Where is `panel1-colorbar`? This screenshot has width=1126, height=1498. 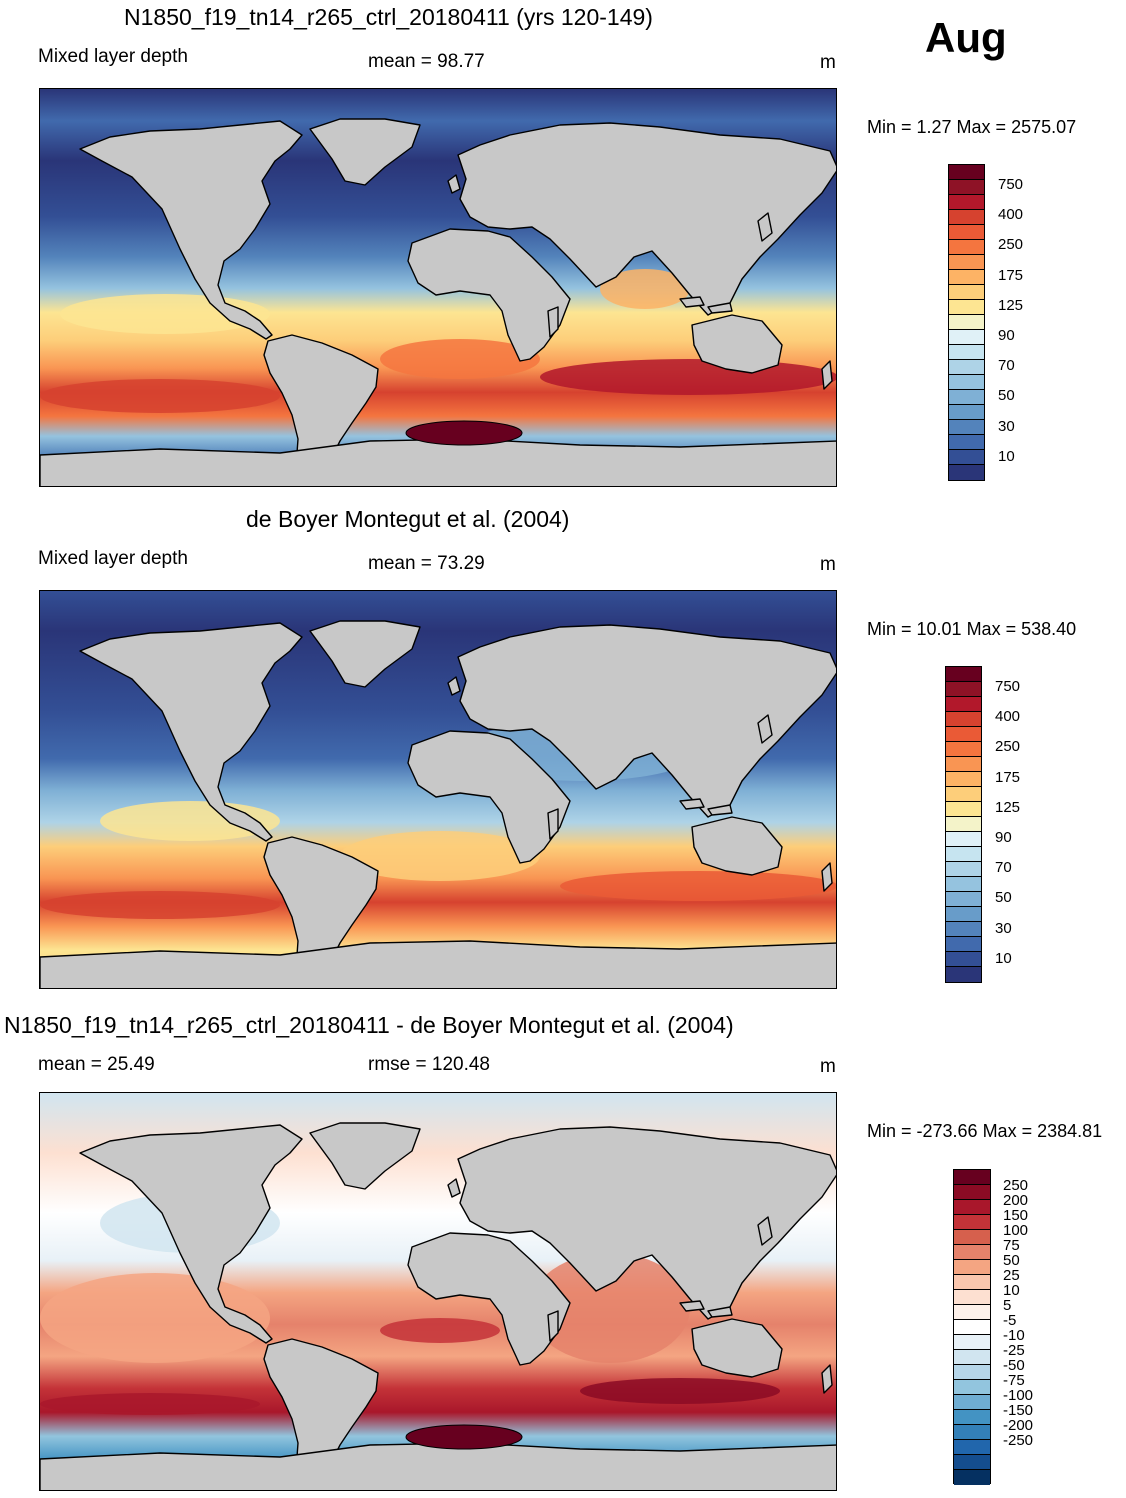 panel1-colorbar is located at coordinates (966, 322).